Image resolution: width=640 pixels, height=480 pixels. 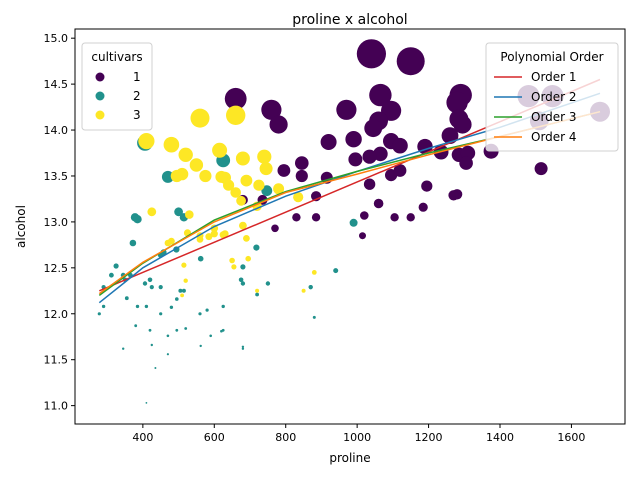 I want to click on y-tick-label: 11.0, so click(x=56, y=406).